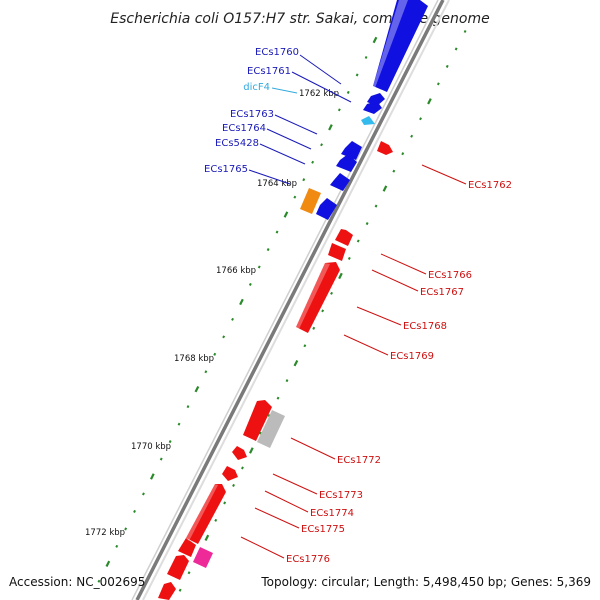  Describe the element at coordinates (289, 139) in the screenshot. I see `leader-ECs1764` at that location.